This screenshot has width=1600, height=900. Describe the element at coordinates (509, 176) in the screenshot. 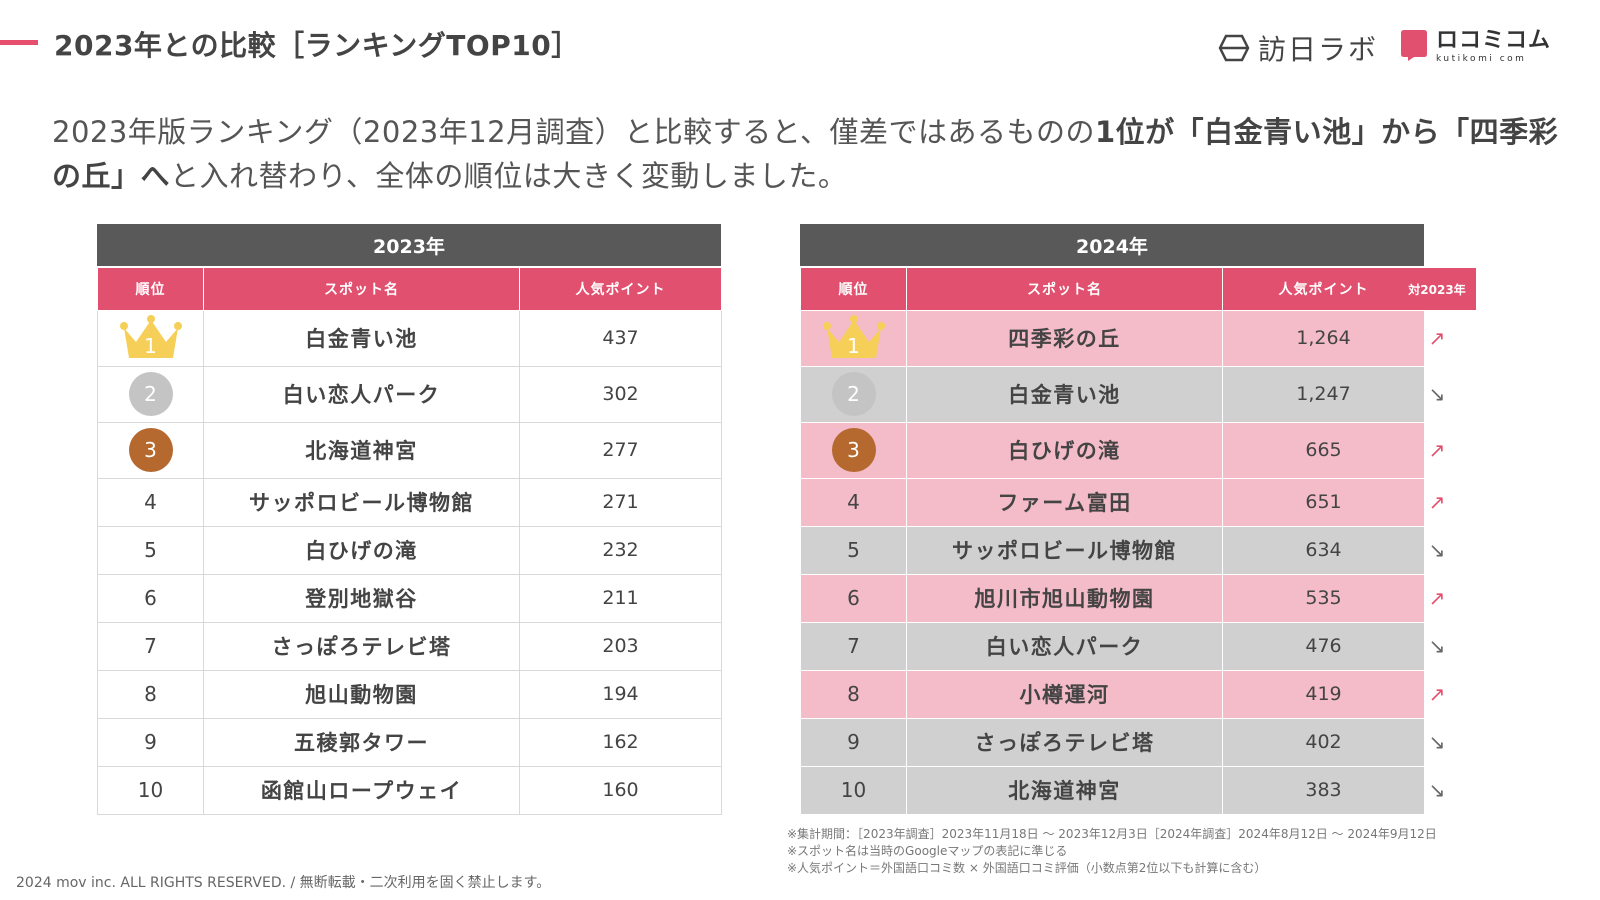

I see `lead-text-3: と入れ替わり、全体の順位は大きく変動しました。` at that location.